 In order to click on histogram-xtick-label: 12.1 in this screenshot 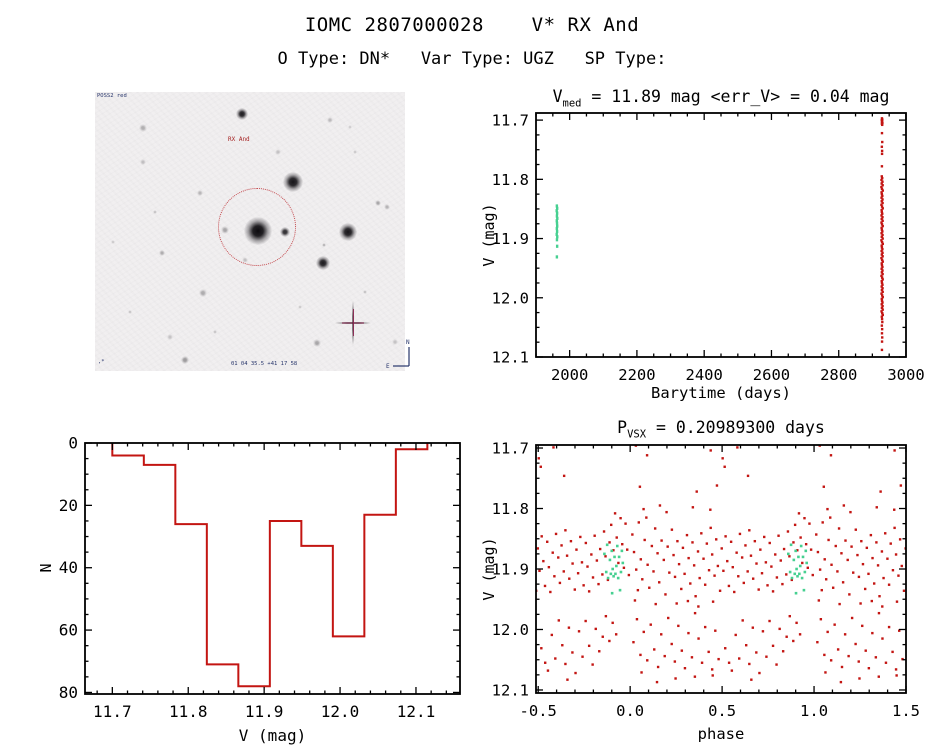, I will do `click(416, 711)`.